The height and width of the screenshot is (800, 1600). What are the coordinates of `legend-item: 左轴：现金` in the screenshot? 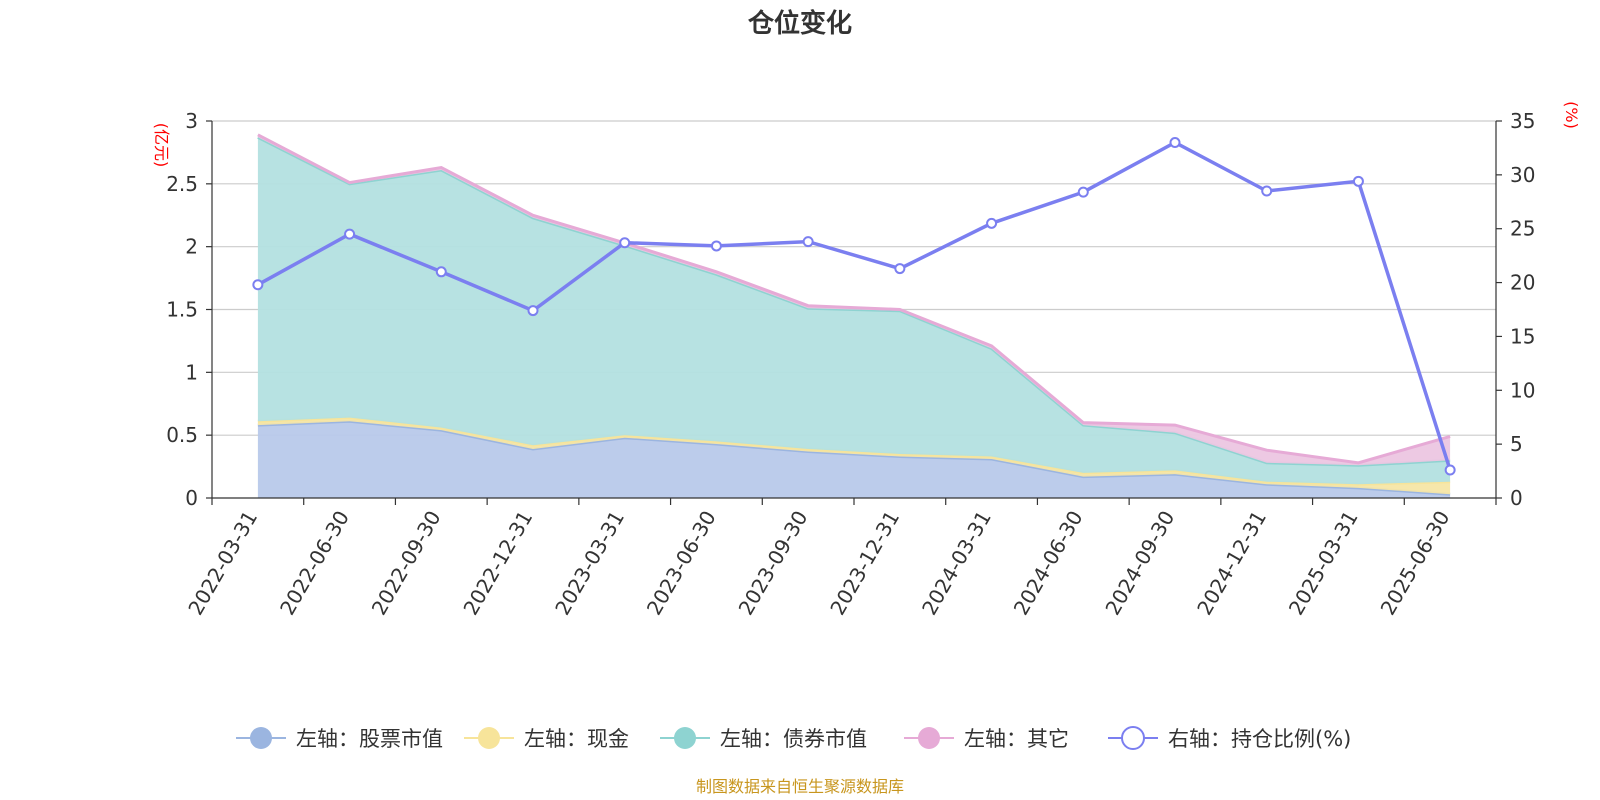 It's located at (546, 739).